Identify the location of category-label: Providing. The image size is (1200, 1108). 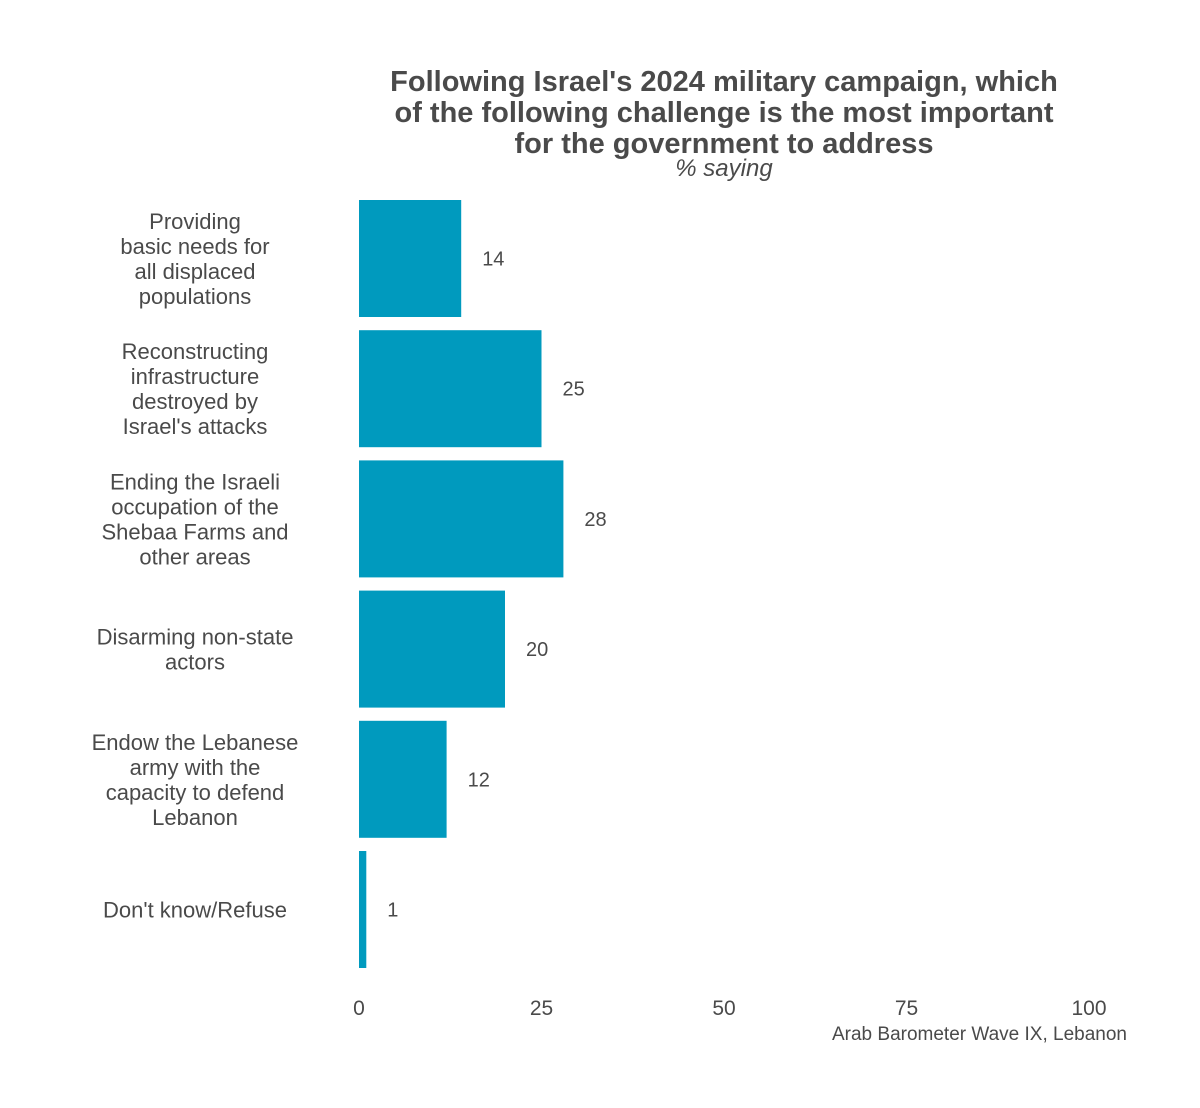
(195, 221).